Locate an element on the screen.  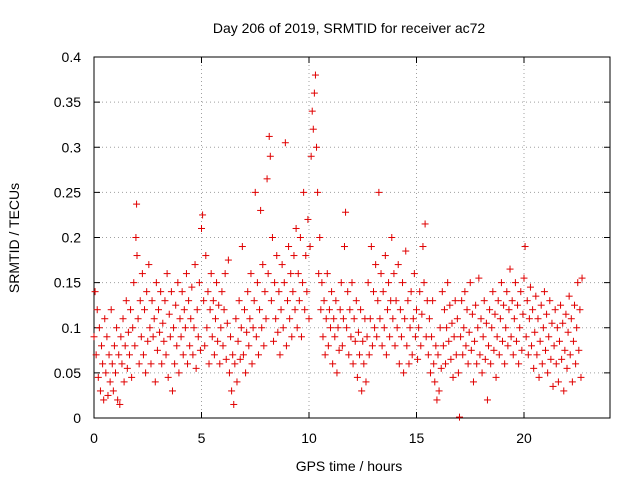
y-tick-label: 0.4 is located at coordinates (72, 57).